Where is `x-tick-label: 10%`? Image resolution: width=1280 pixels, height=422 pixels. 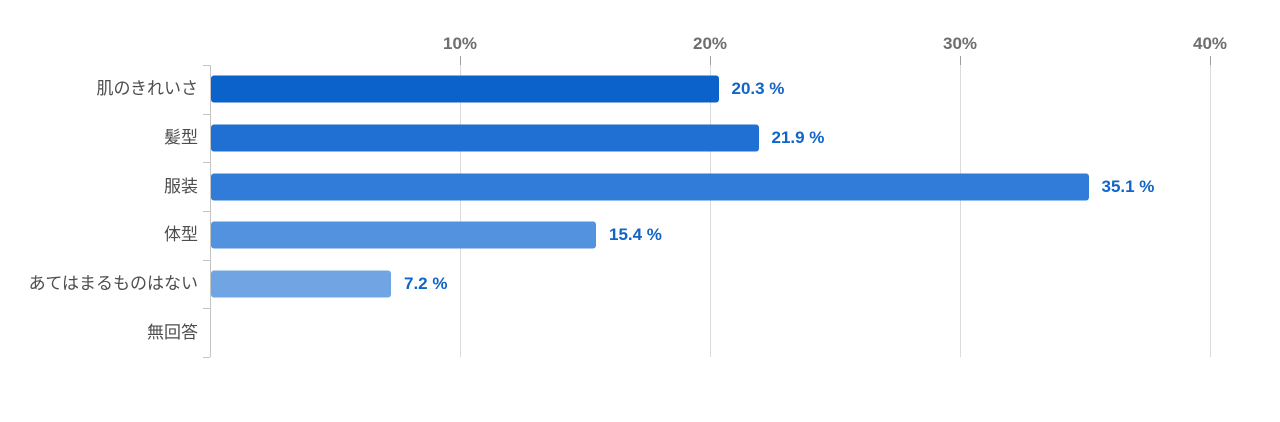
x-tick-label: 10% is located at coordinates (460, 43).